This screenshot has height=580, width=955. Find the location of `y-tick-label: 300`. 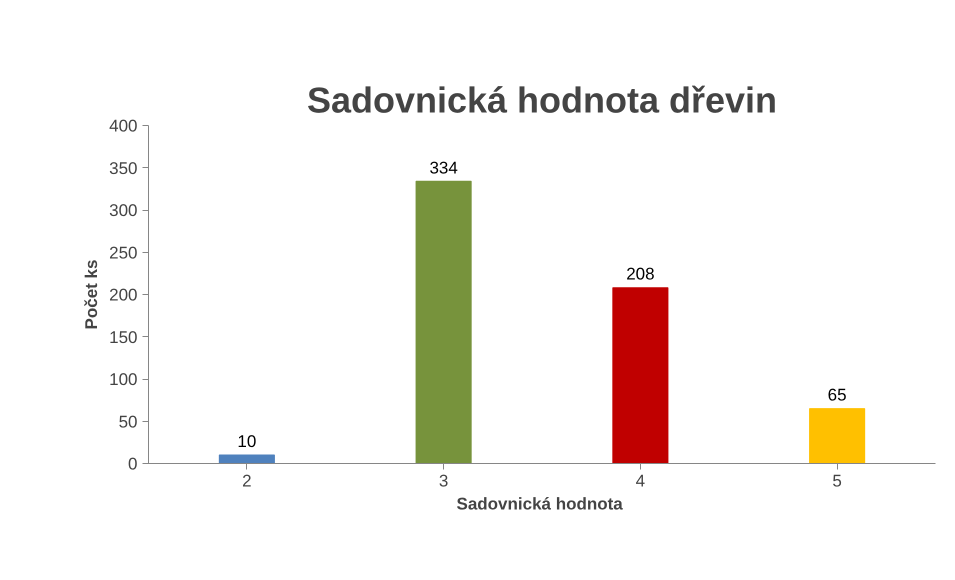

y-tick-label: 300 is located at coordinates (123, 210).